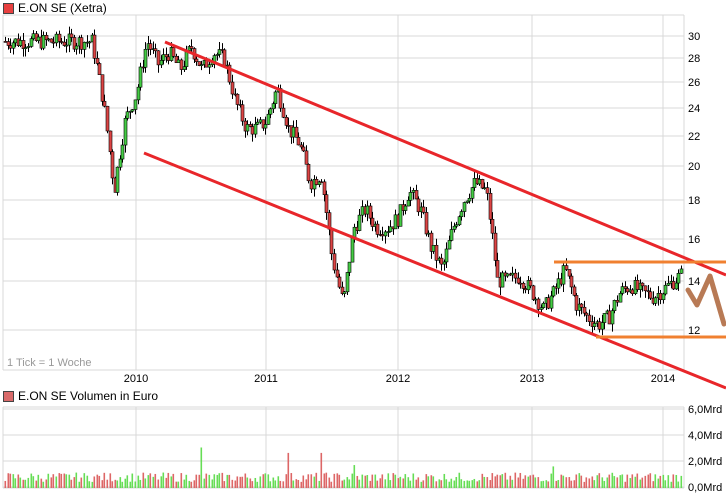  I want to click on price-tick-label: 14, so click(694, 282).